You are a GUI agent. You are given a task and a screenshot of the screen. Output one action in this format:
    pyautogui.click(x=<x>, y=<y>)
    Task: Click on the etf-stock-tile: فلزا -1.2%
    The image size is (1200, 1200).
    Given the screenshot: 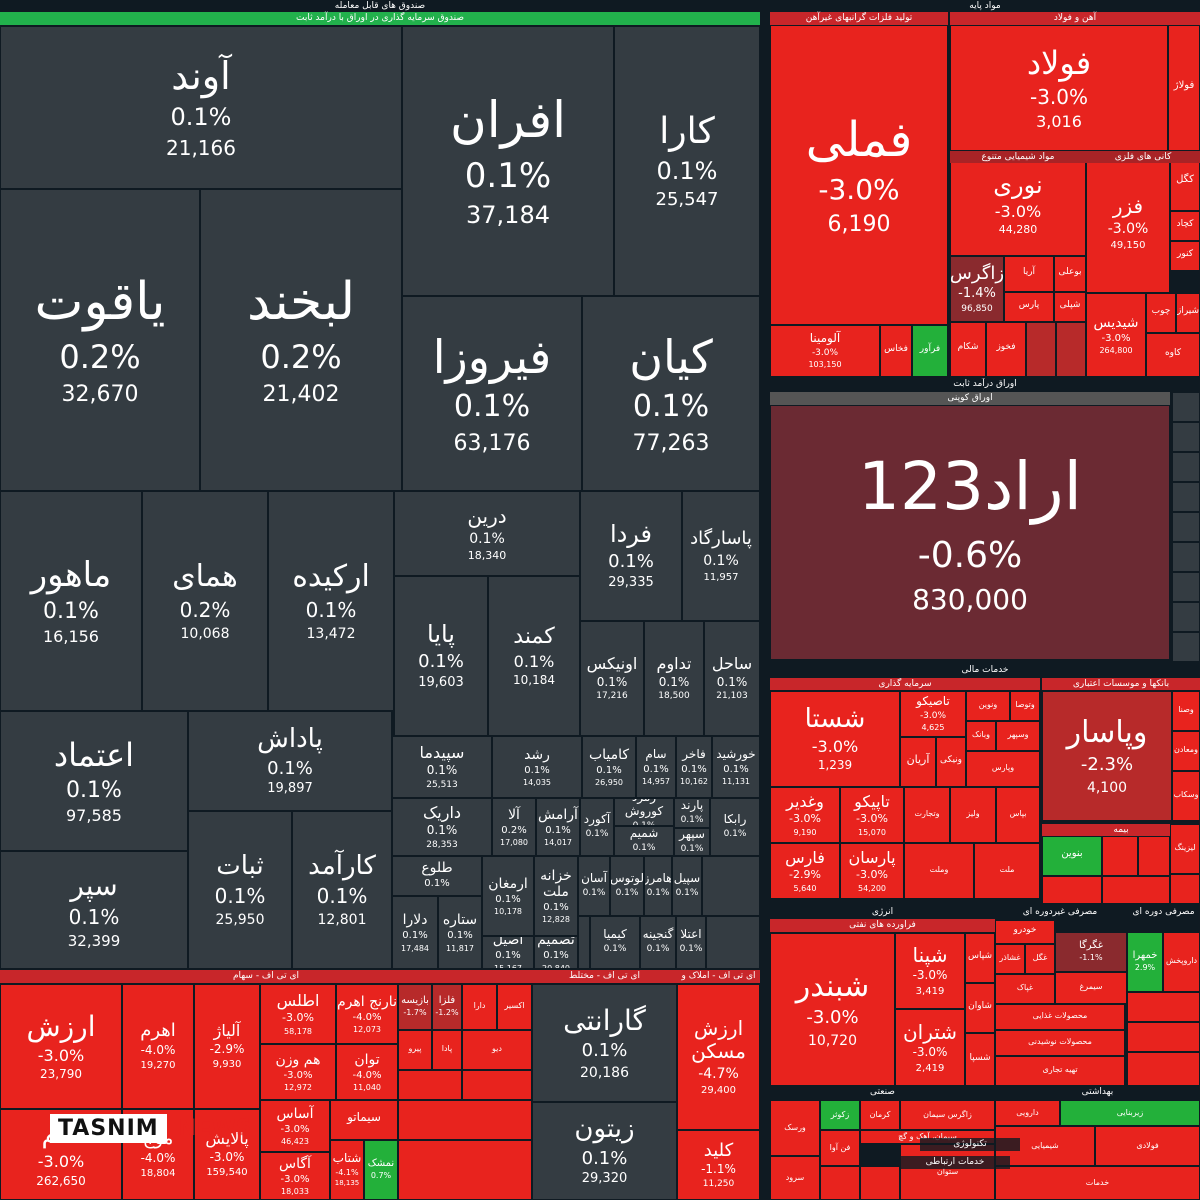 What is the action you would take?
    pyautogui.click(x=447, y=1007)
    